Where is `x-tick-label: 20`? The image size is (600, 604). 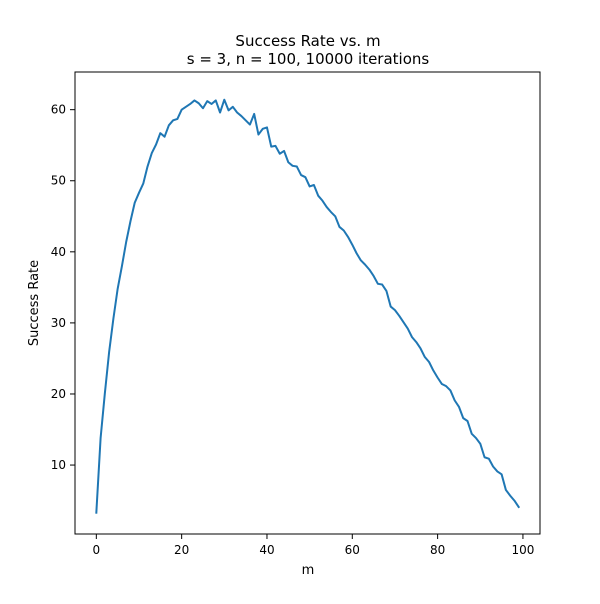
x-tick-label: 20 is located at coordinates (181, 550).